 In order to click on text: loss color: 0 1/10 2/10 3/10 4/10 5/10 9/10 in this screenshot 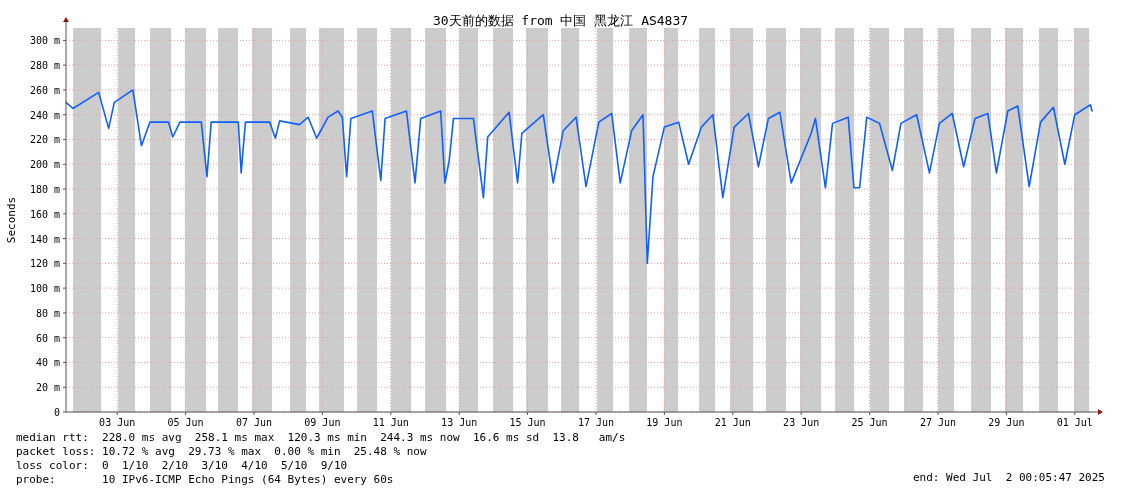, I will do `click(182, 465)`.